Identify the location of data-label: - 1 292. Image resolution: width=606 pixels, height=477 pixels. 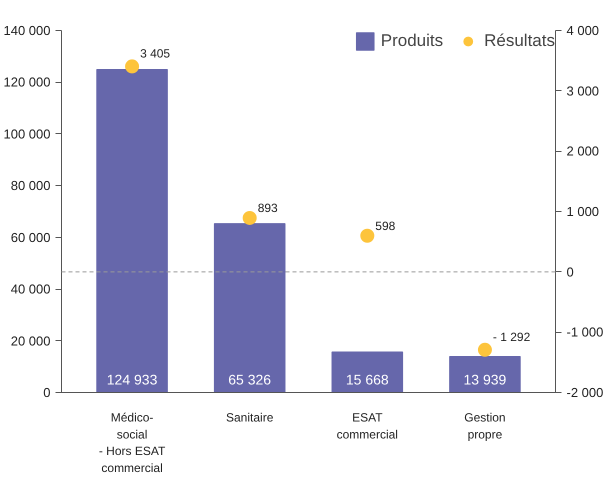
(511, 337).